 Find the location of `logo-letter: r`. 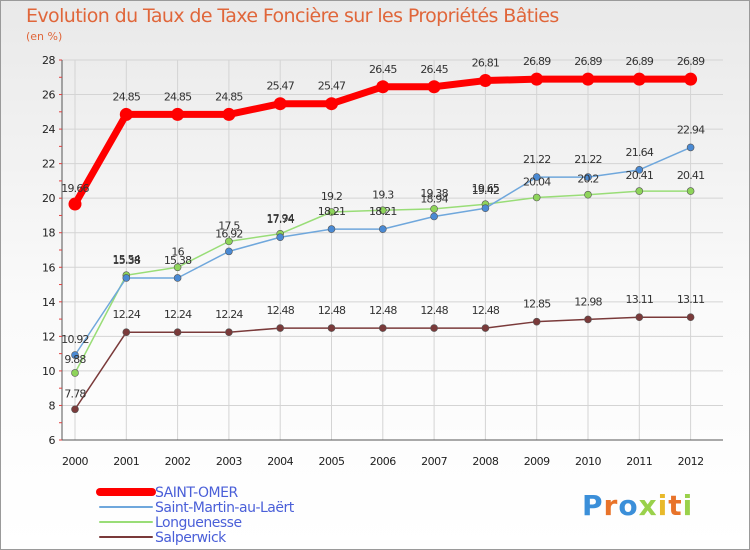

logo-letter: r is located at coordinates (611, 505).